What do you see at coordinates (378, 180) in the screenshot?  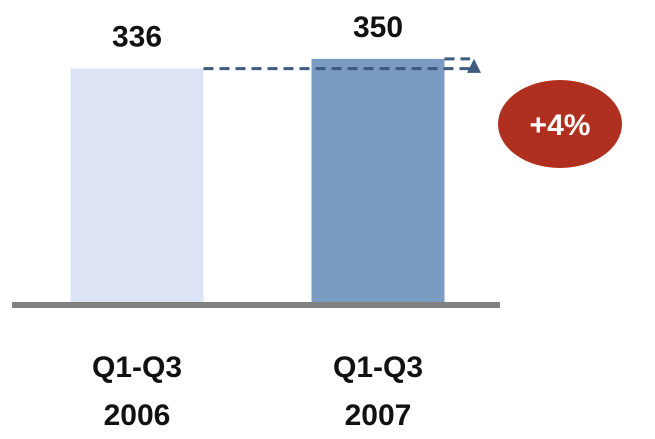 I see `bar-q1-q3-2007` at bounding box center [378, 180].